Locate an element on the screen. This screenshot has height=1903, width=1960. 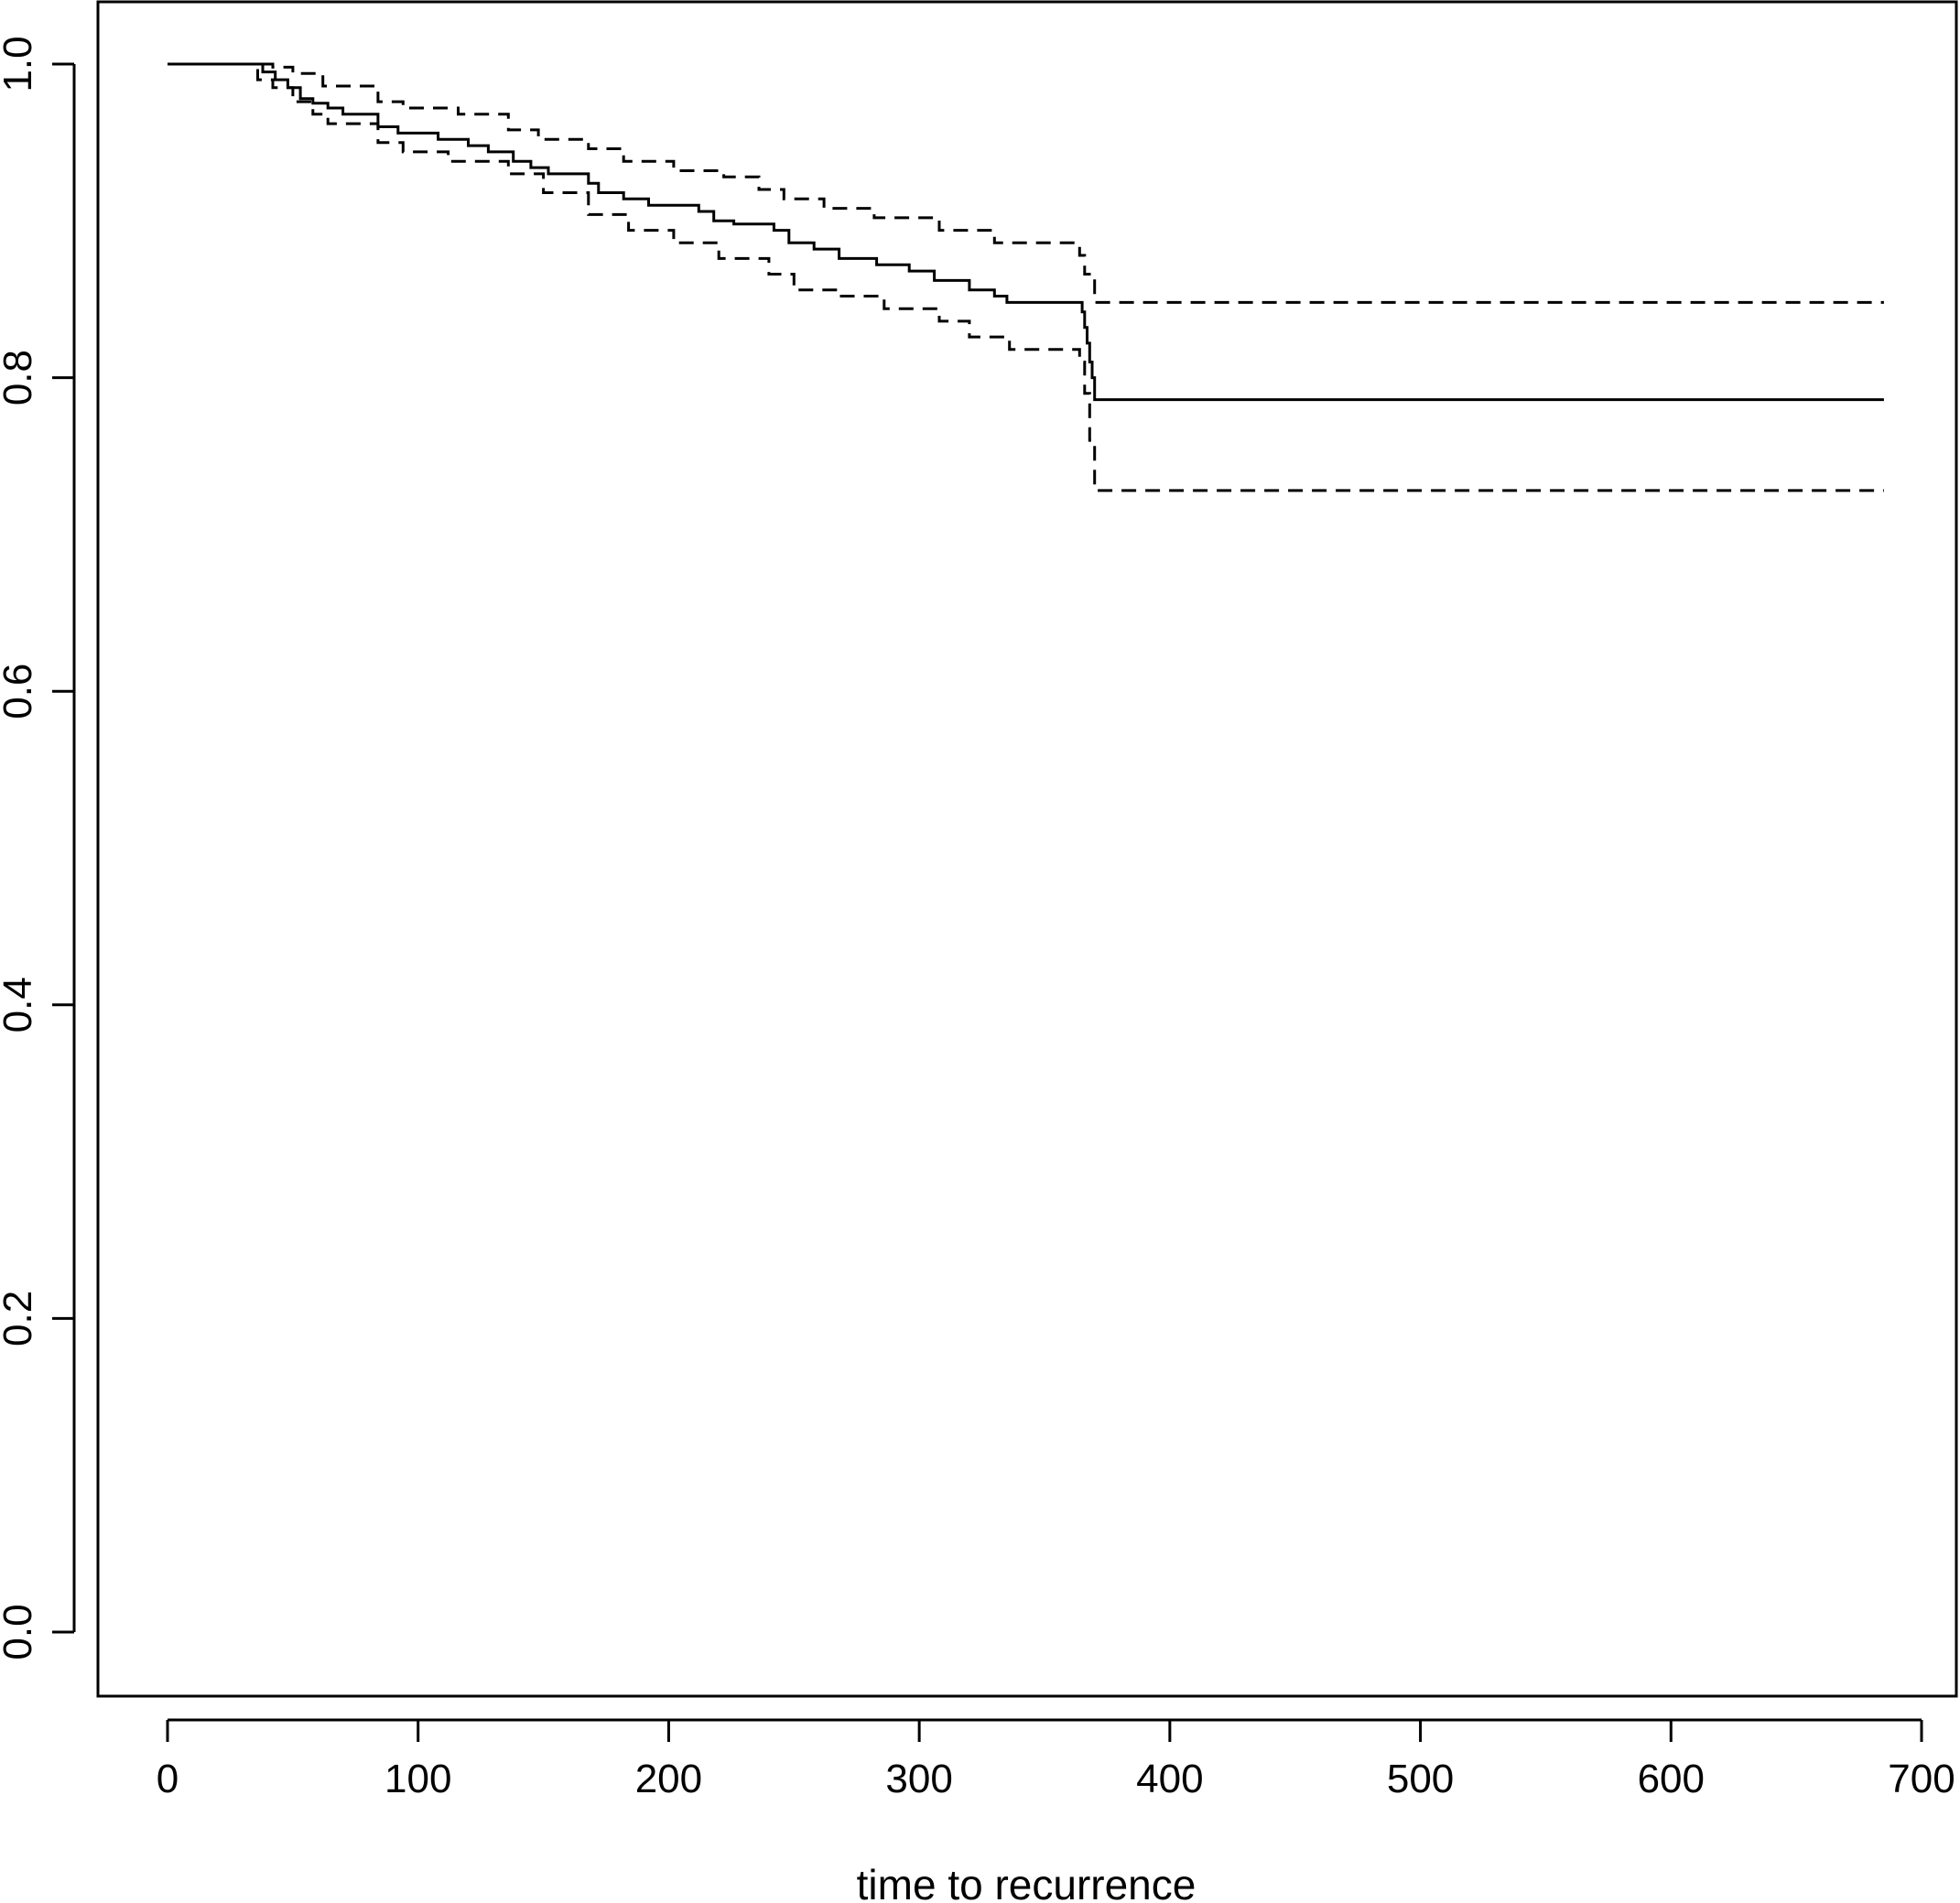
x-tick-label: 0 is located at coordinates (168, 1779).